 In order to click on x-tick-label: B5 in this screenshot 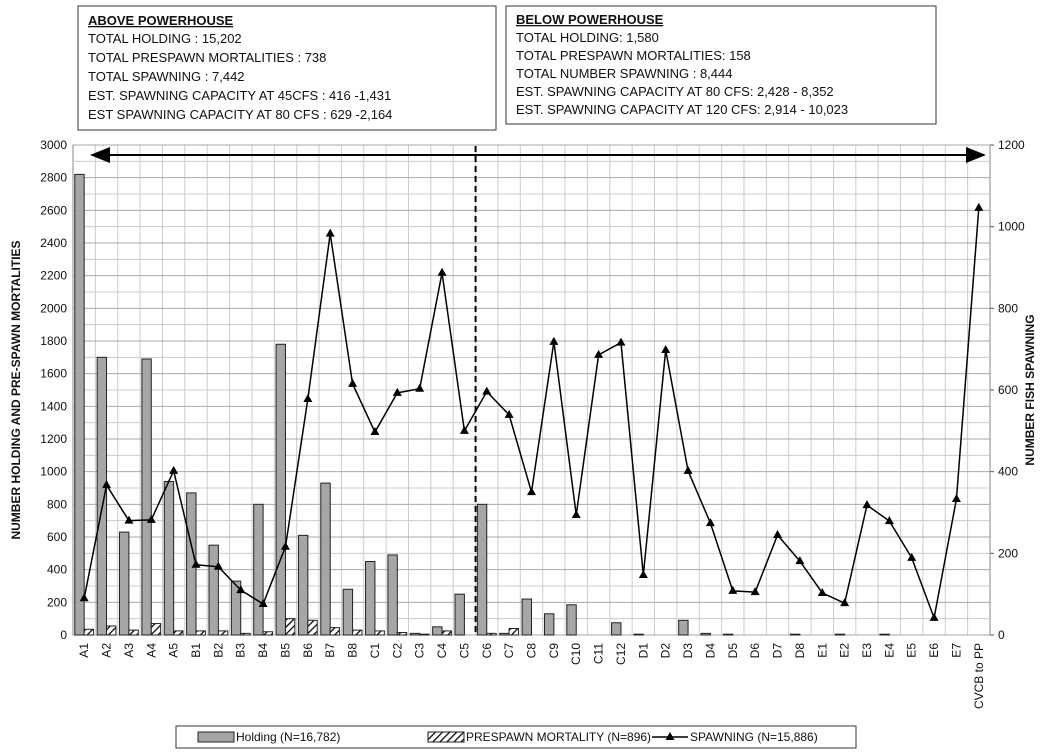, I will do `click(285, 650)`.